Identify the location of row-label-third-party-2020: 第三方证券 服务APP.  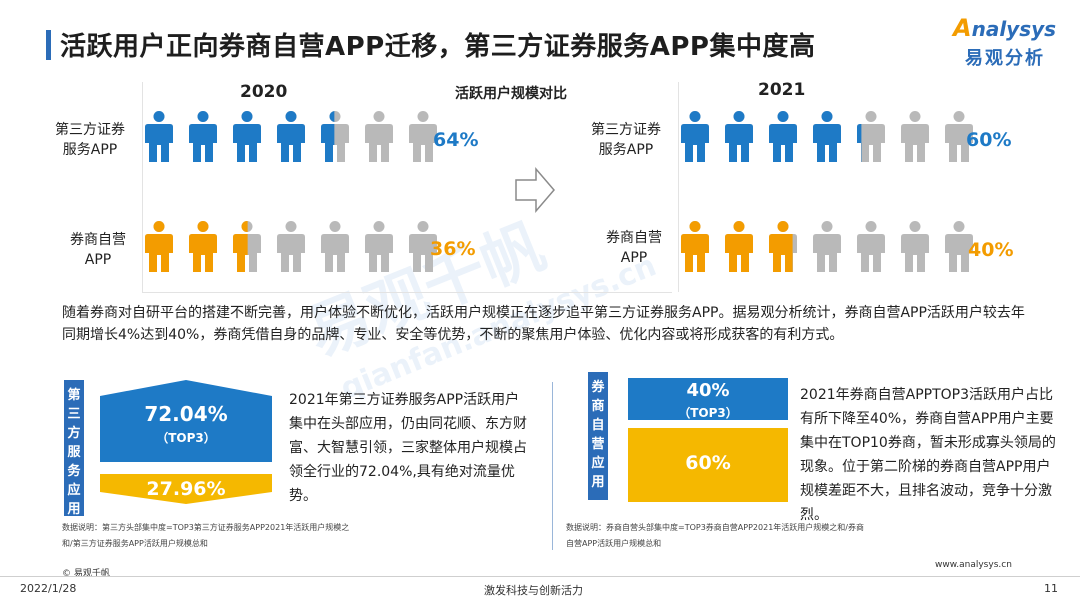
(90, 140).